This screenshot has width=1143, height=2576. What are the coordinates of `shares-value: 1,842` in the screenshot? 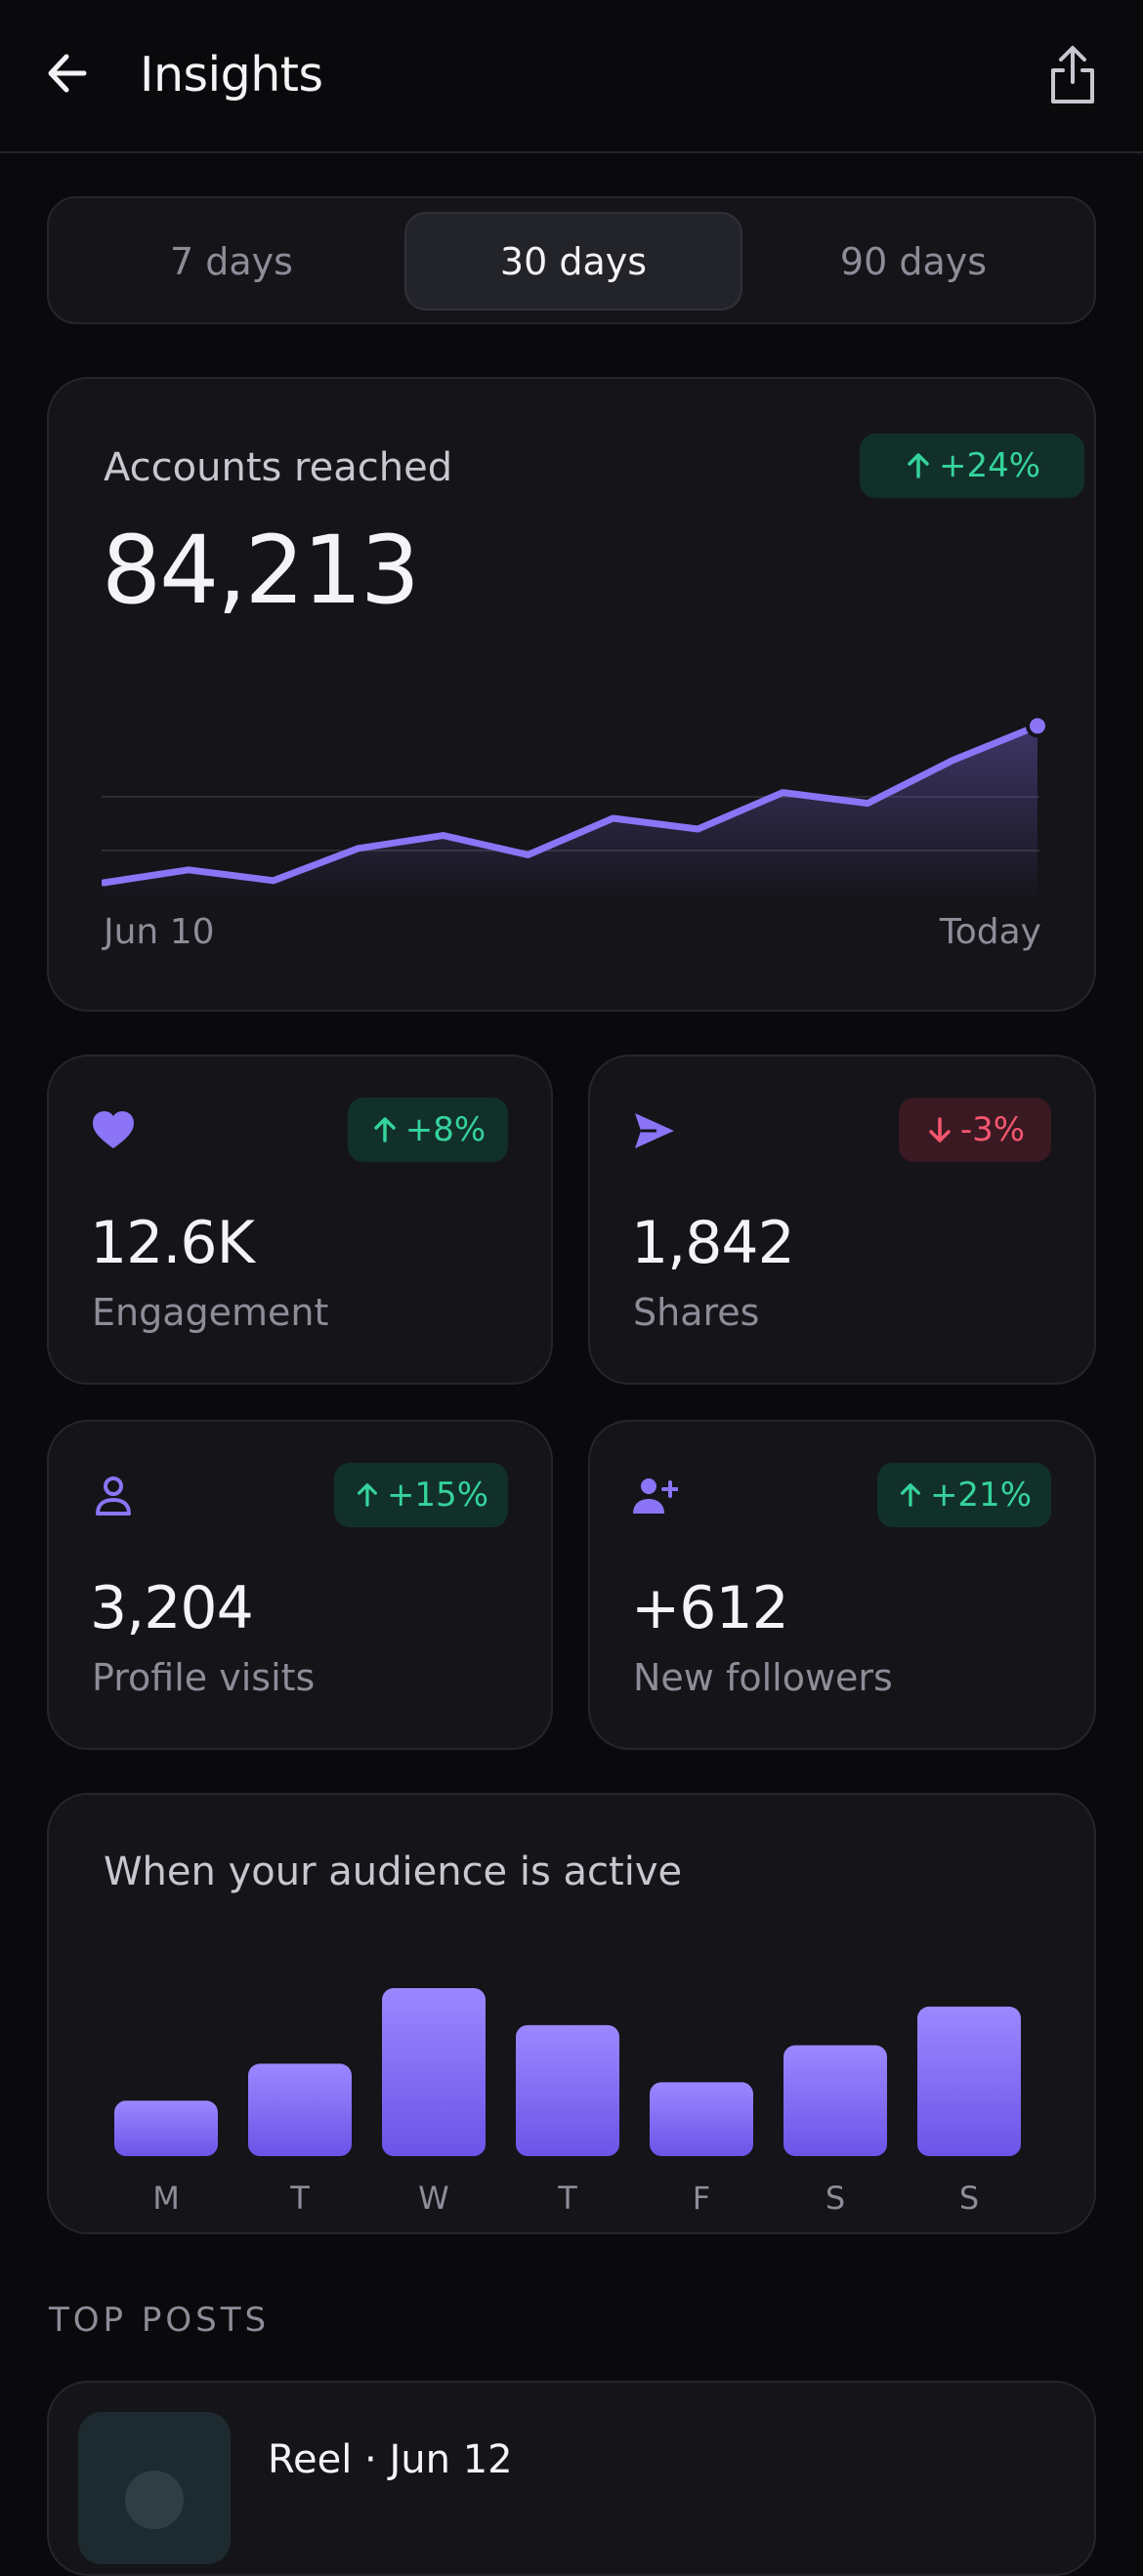 It's located at (713, 1243).